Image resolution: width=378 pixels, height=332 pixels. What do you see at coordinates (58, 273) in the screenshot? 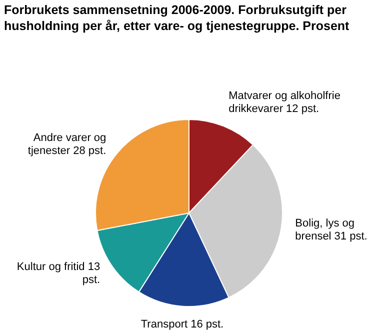
I see `slice-label: Kultur og fritid 13 pst.` at bounding box center [58, 273].